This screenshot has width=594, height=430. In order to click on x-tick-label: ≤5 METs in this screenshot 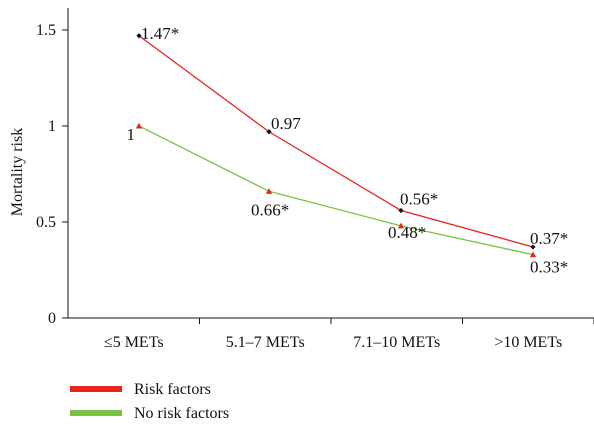, I will do `click(134, 342)`.